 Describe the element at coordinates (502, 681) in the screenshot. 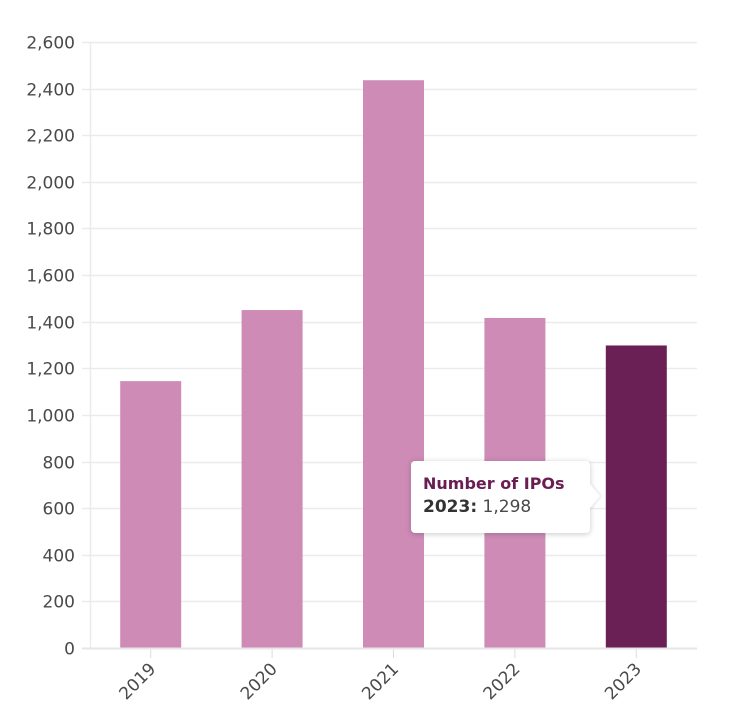

I see `x-tick-label: 2022` at that location.